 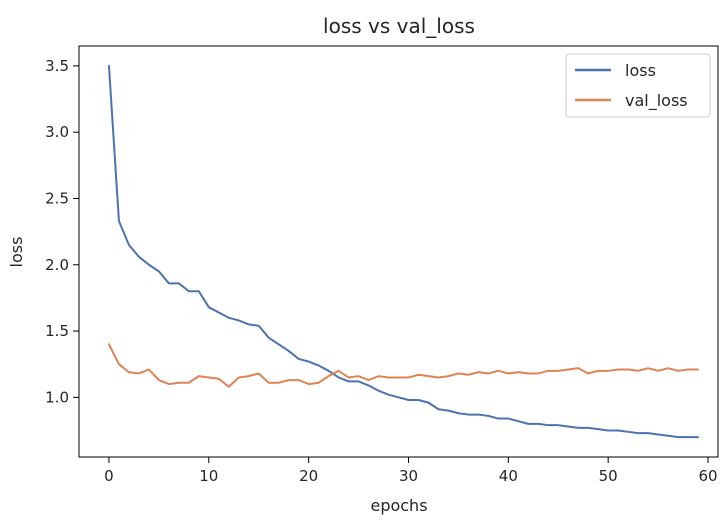 I want to click on y-axis: 1.0 1.5 2.0 2.5 3.0 3.5, so click(x=62, y=231).